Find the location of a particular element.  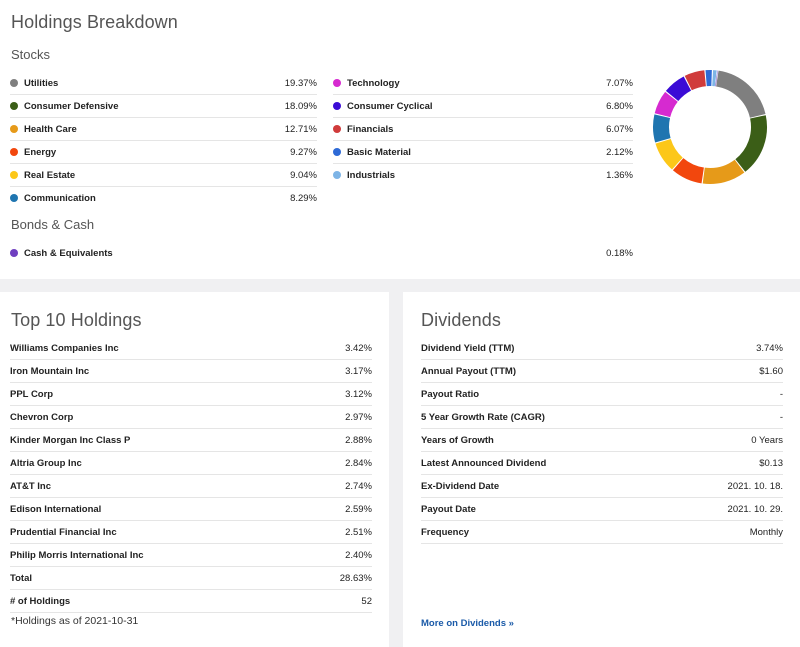

row-value: 2.59% is located at coordinates (358, 509).